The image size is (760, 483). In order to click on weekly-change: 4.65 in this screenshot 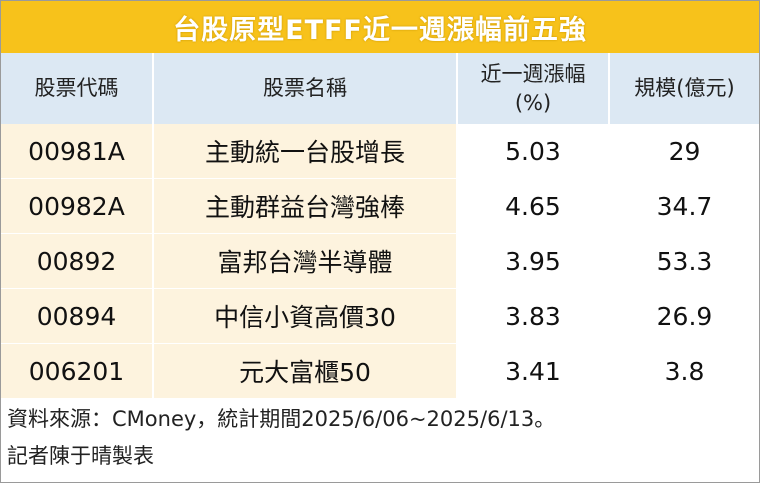, I will do `click(533, 206)`.